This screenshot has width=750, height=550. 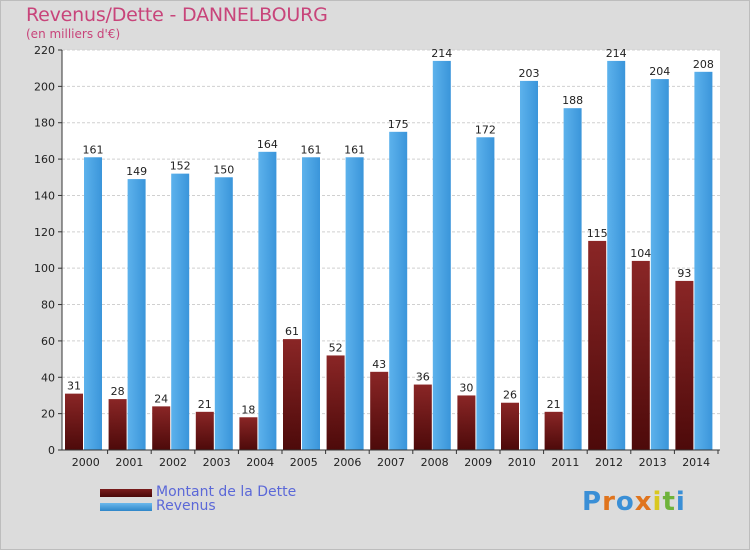 I want to click on y-tick-label: 100, so click(x=44, y=268).